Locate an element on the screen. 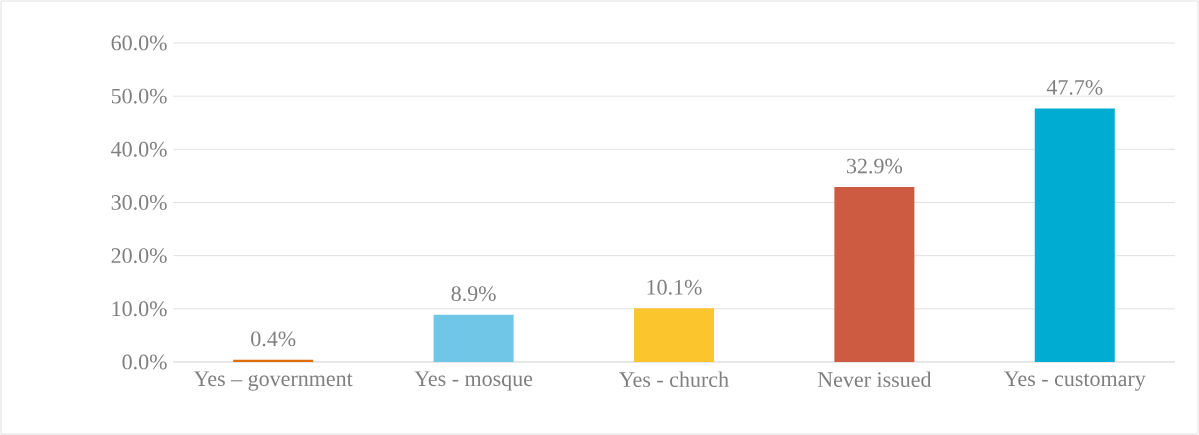 This screenshot has width=1199, height=435. y-tick-label: 10.0% is located at coordinates (139, 309).